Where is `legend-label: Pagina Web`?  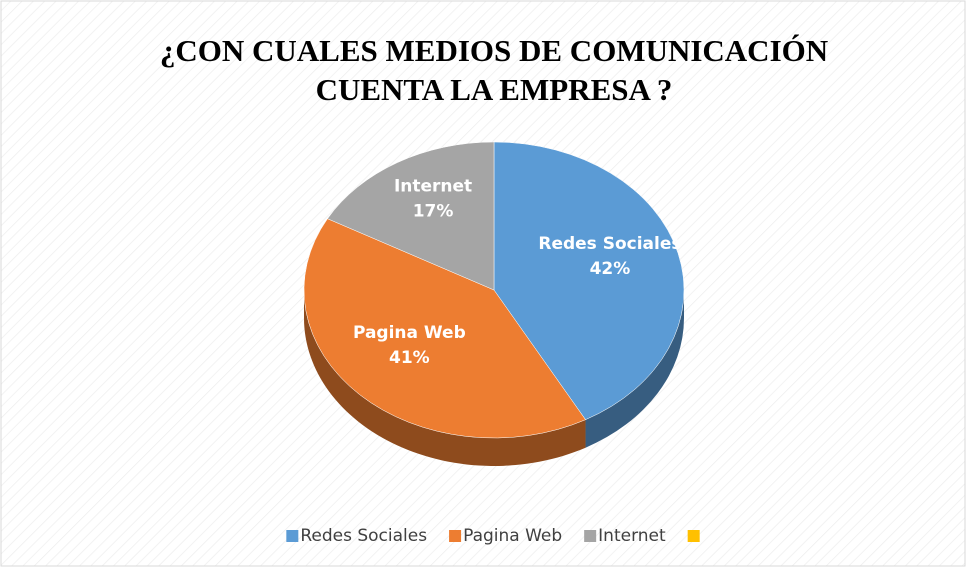
legend-label: Pagina Web is located at coordinates (512, 536).